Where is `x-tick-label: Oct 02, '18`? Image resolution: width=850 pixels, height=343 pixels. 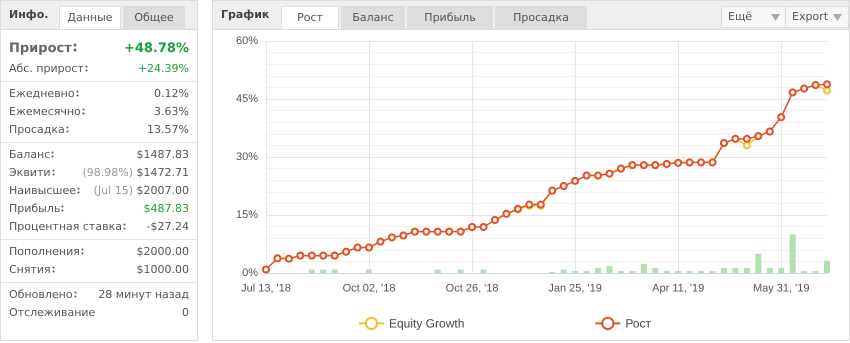
x-tick-label: Oct 02, '18 is located at coordinates (369, 288).